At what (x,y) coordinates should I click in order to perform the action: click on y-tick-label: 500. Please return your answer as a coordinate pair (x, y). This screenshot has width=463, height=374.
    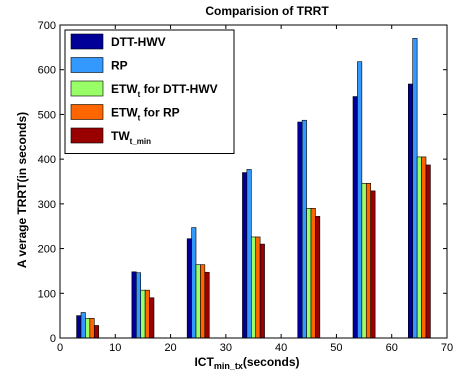
    Looking at the image, I should click on (47, 115).